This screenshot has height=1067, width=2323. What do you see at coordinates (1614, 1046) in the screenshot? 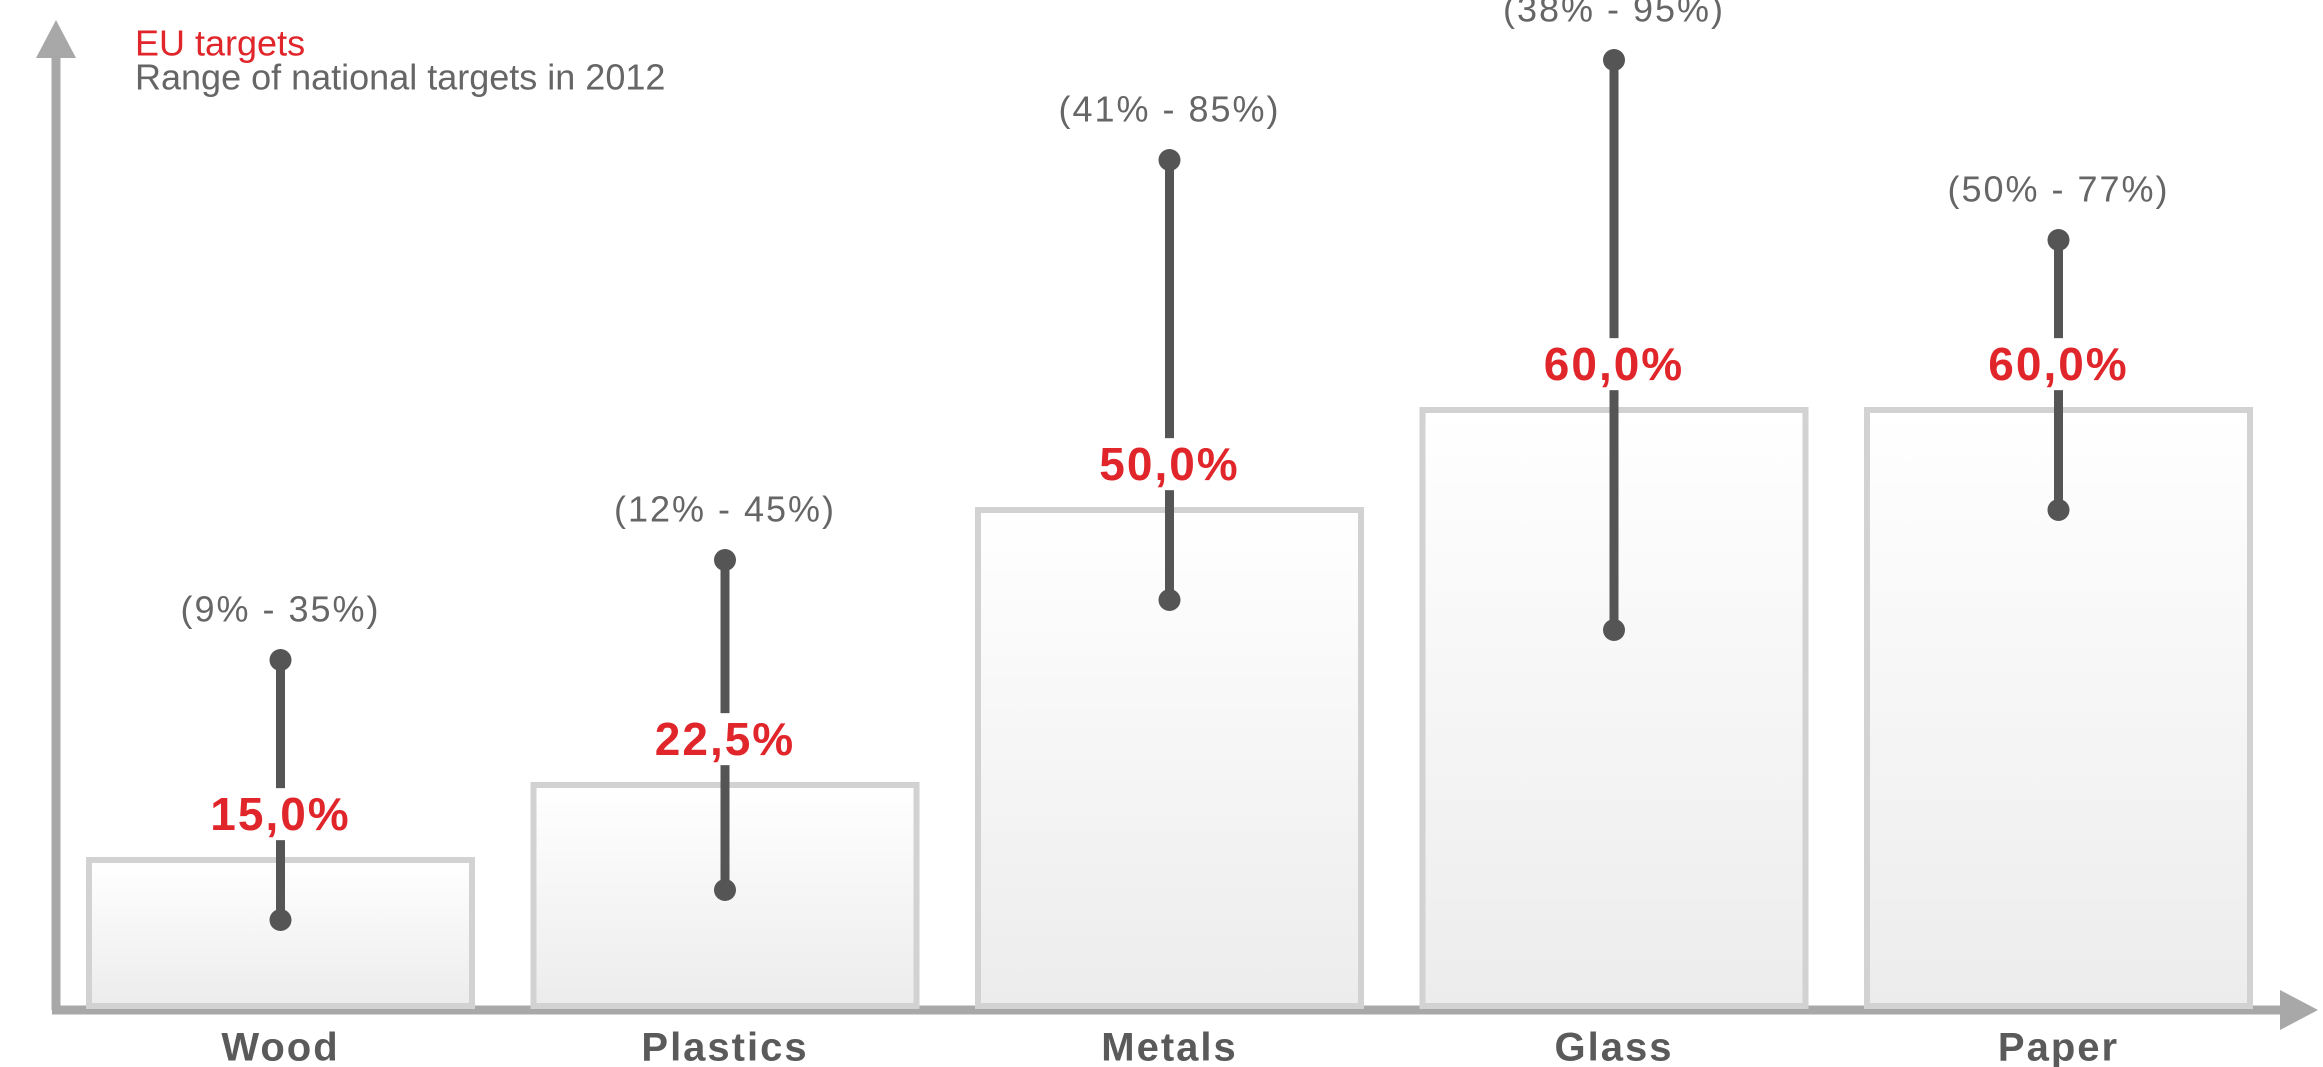
I see `x-tick-label: Glass` at bounding box center [1614, 1046].